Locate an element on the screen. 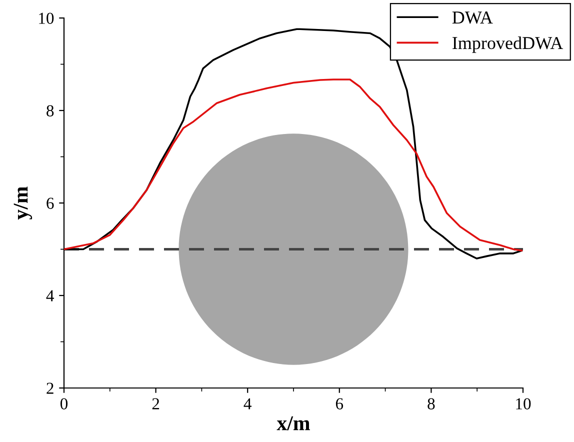  x-tick-label: 2 is located at coordinates (156, 404).